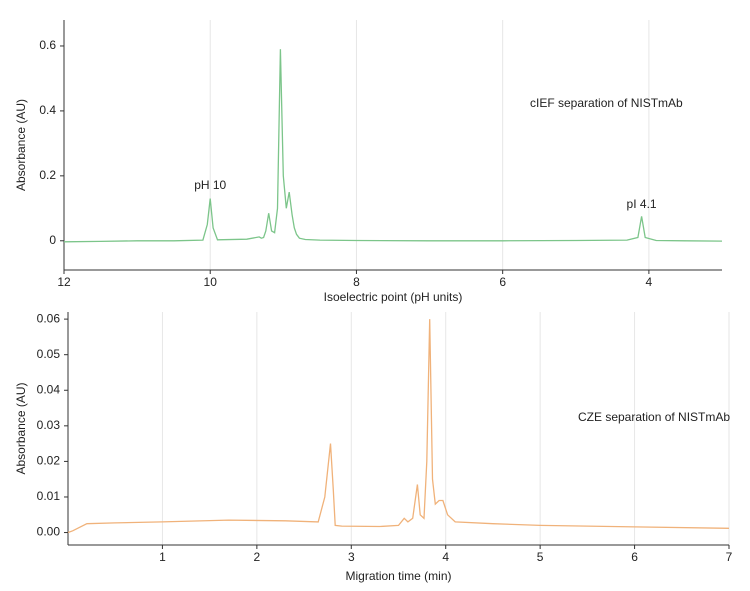  What do you see at coordinates (49, 532) in the screenshot?
I see `y-tick-label: 0.00` at bounding box center [49, 532].